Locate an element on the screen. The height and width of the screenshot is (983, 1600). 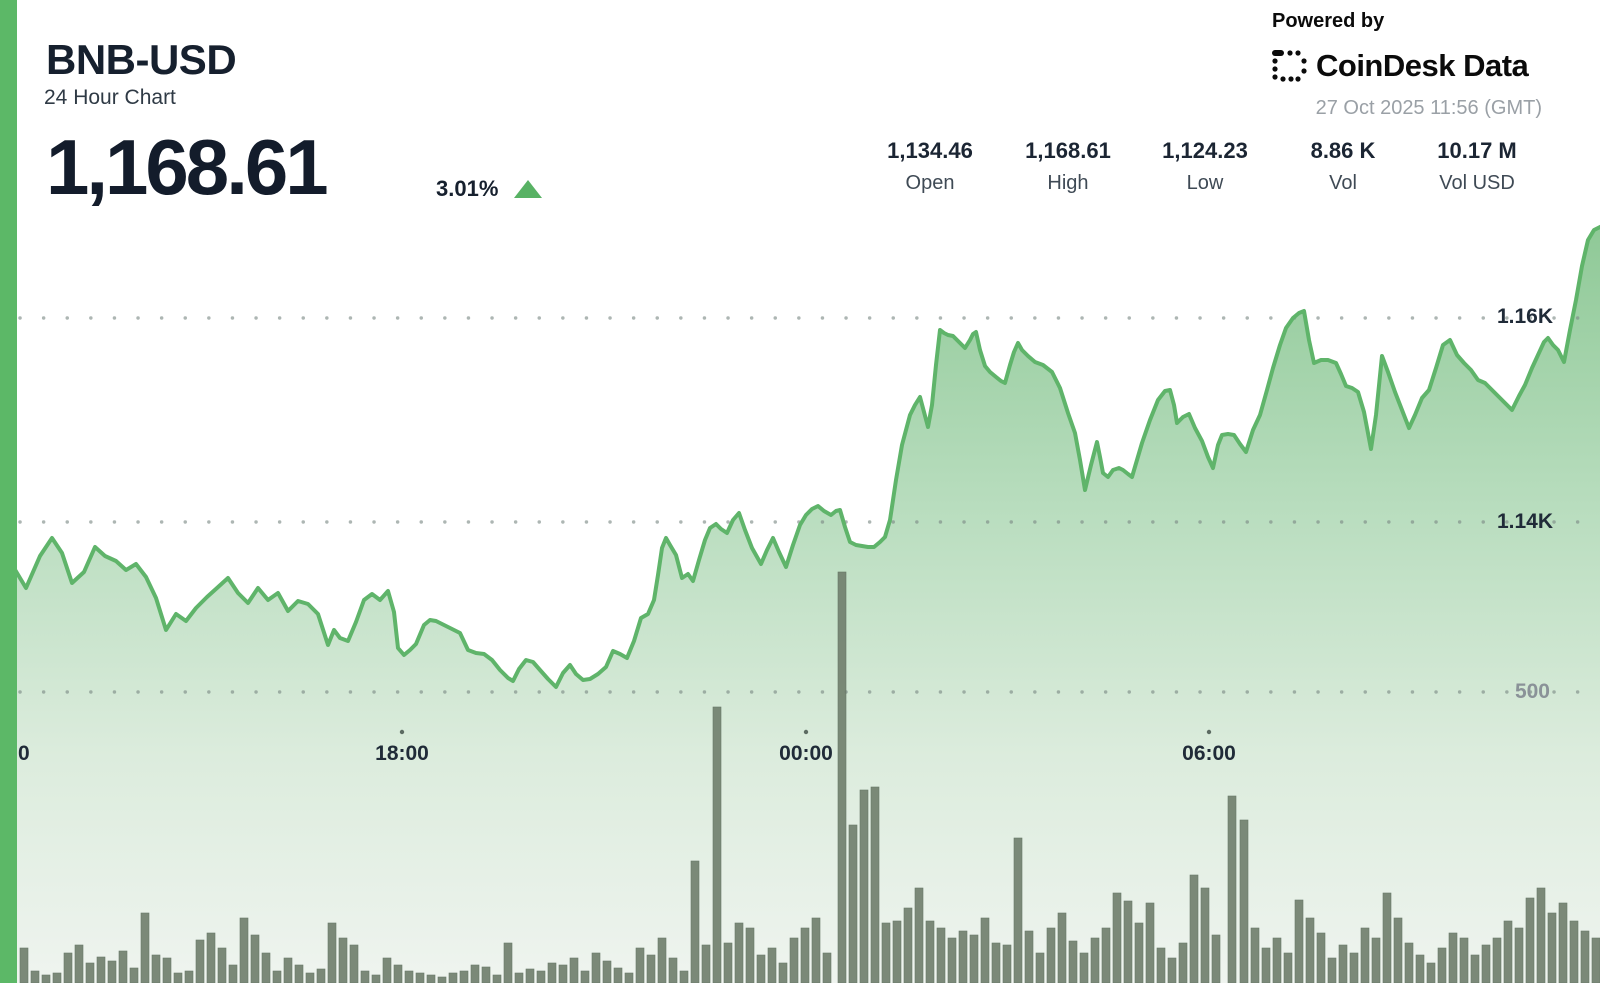
stat-high-label: High is located at coordinates (1068, 183).